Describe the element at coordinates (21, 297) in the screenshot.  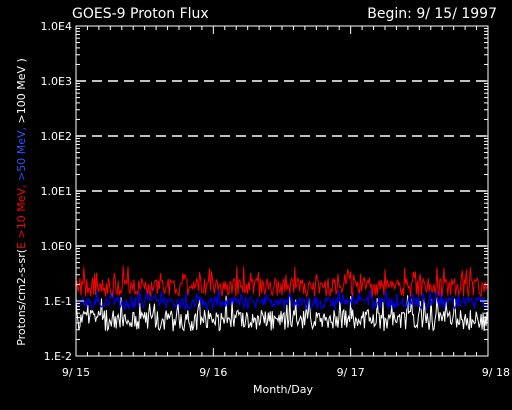
I see `y-axis-label-part: Protons/cm2-s-sr(` at that location.